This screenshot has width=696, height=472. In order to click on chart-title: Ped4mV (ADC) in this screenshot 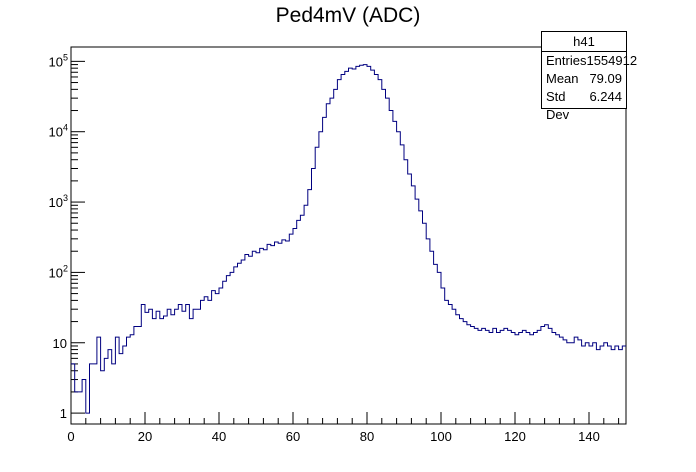, I will do `click(348, 15)`.